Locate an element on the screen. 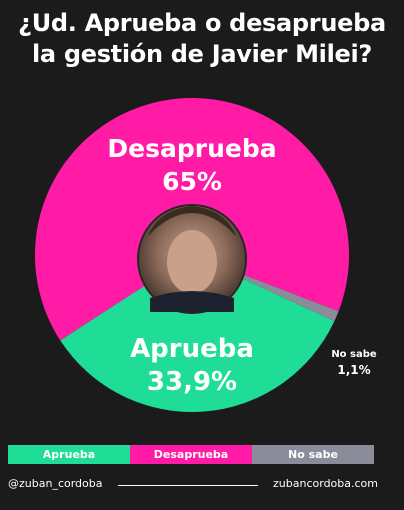 This screenshot has width=404, height=510. value-aprueba: 33,9% is located at coordinates (192, 382).